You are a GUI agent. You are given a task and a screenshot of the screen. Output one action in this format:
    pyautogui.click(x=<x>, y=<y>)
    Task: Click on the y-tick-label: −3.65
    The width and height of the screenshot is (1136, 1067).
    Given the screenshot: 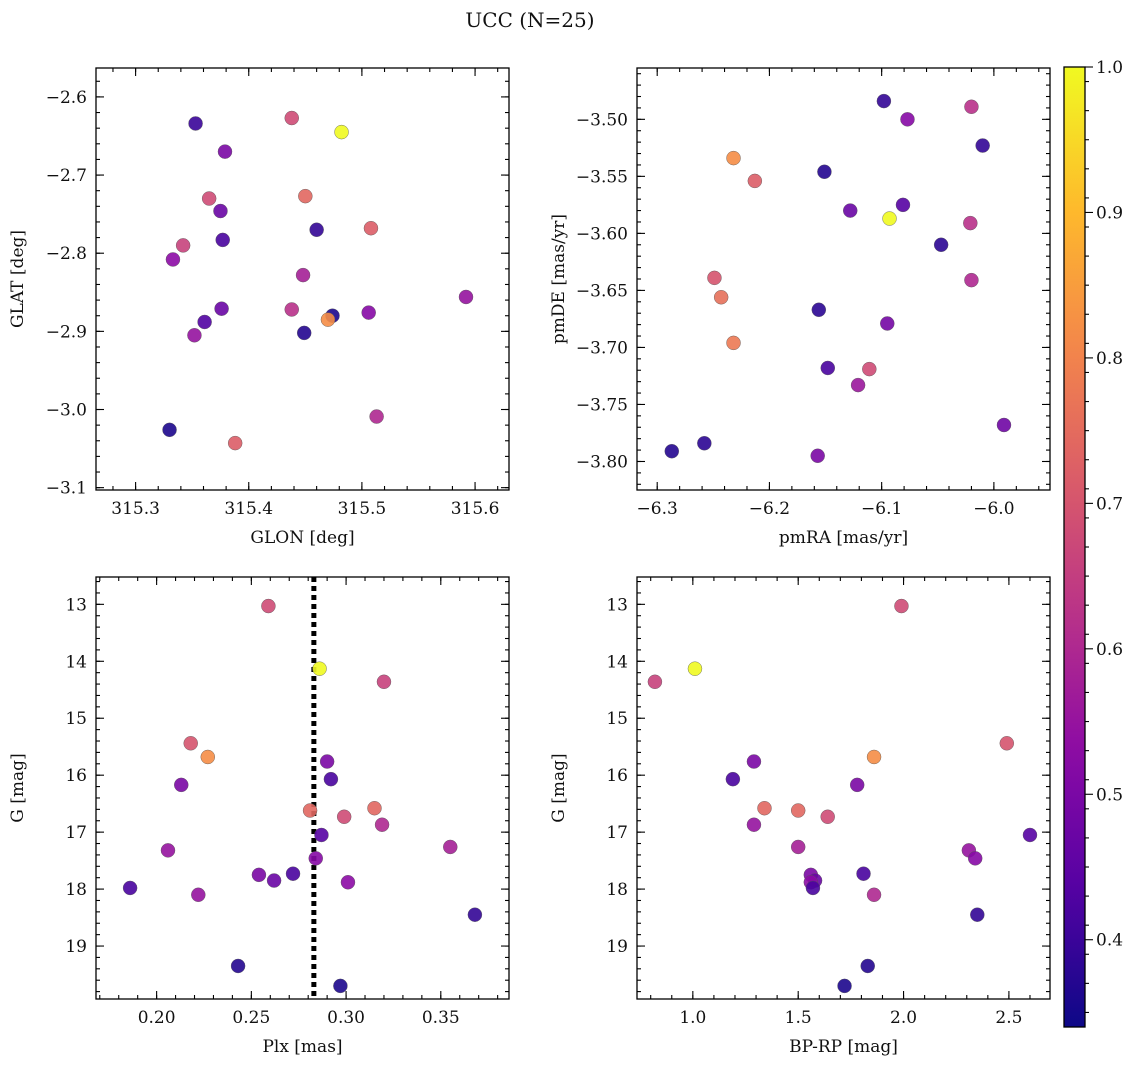 What is the action you would take?
    pyautogui.click(x=602, y=291)
    